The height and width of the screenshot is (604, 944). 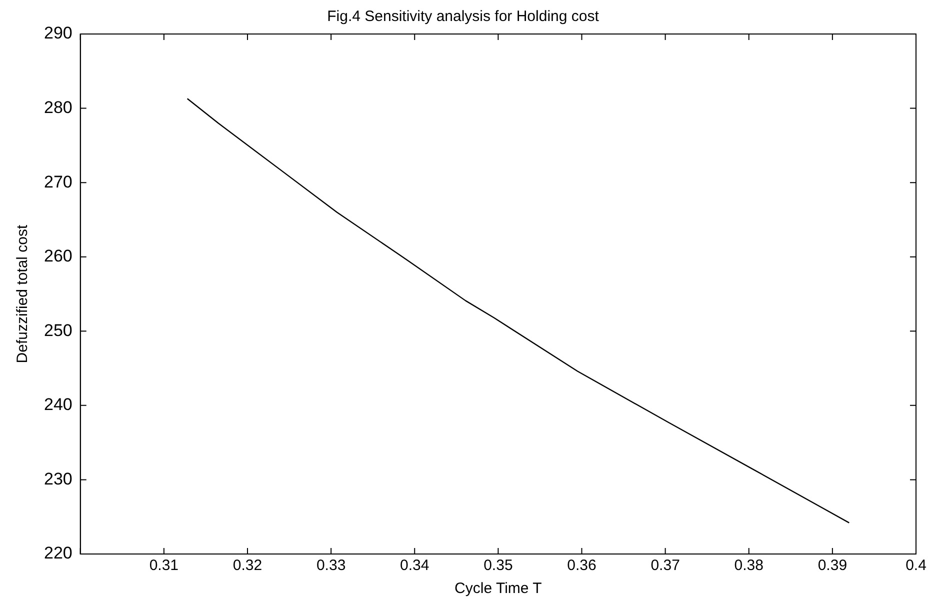 I want to click on x-tick-label: 0.37, so click(x=665, y=565).